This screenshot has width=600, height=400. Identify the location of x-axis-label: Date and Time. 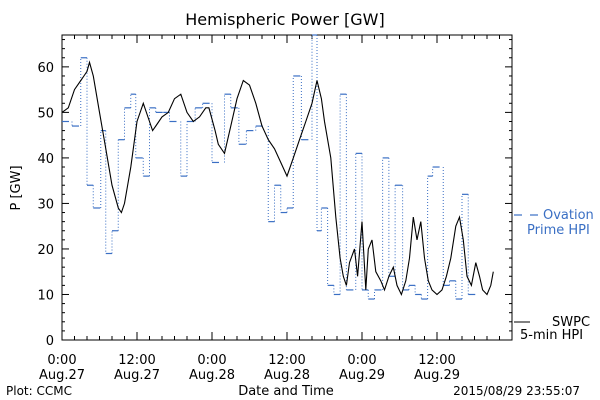
(286, 391).